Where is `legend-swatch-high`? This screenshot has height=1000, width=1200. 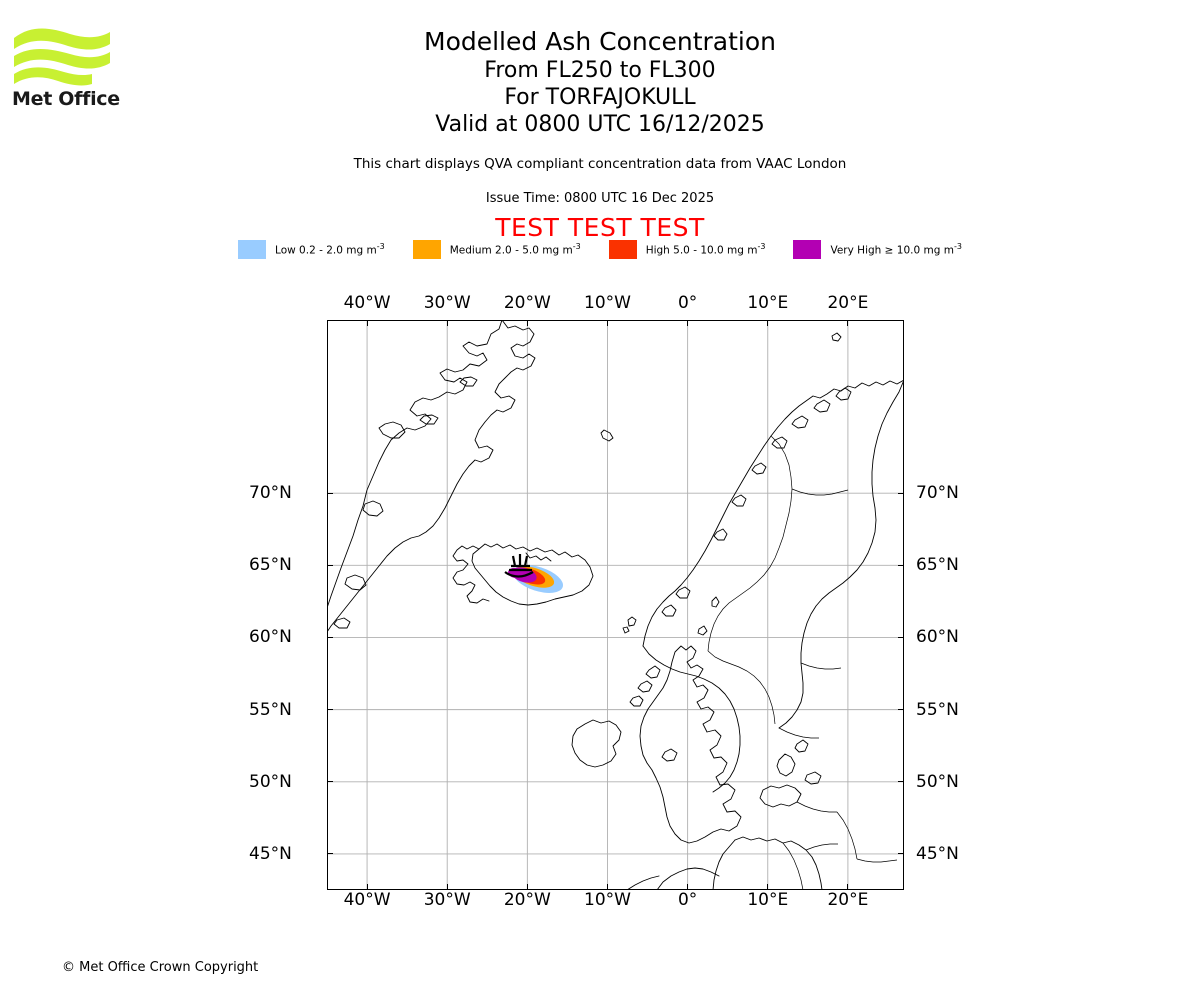 legend-swatch-high is located at coordinates (622, 249).